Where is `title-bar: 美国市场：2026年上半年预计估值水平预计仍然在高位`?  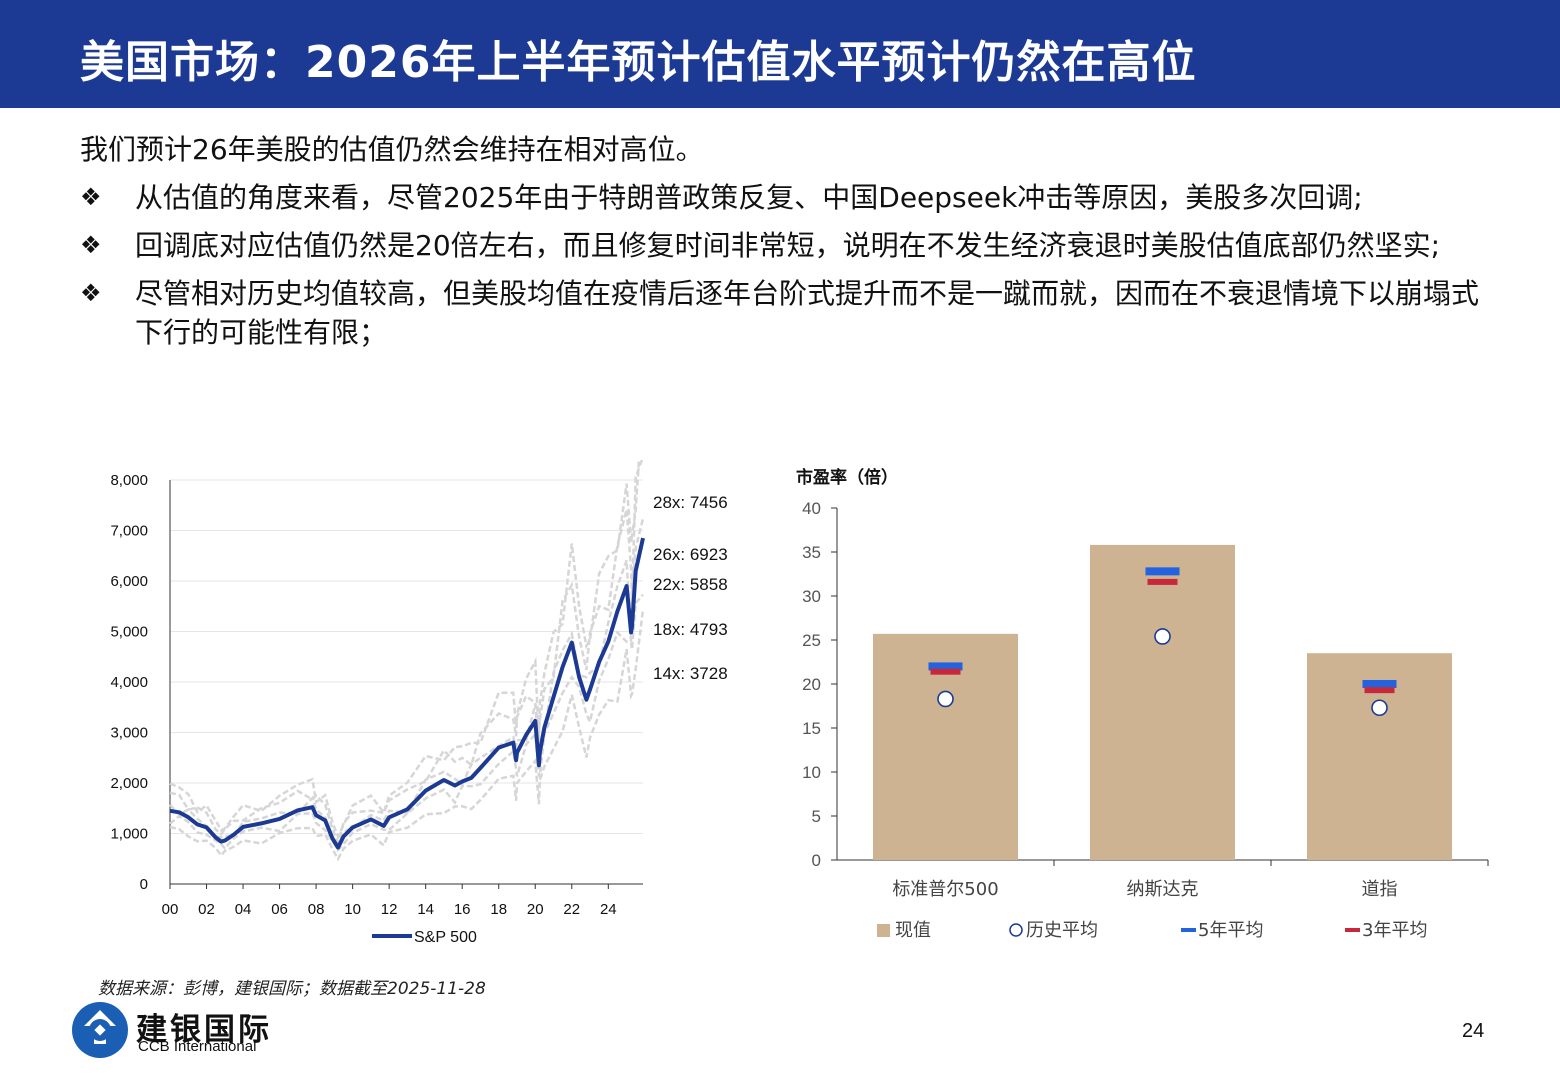 title-bar: 美国市场：2026年上半年预计估值水平预计仍然在高位 is located at coordinates (780, 54).